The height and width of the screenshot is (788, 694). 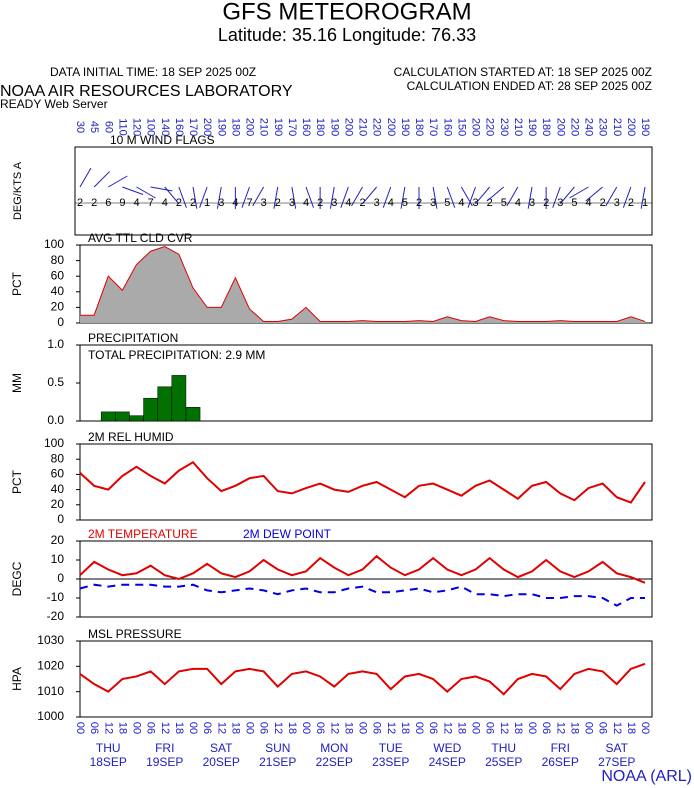 What do you see at coordinates (54, 244) in the screenshot?
I see `y-tick-label: 100` at bounding box center [54, 244].